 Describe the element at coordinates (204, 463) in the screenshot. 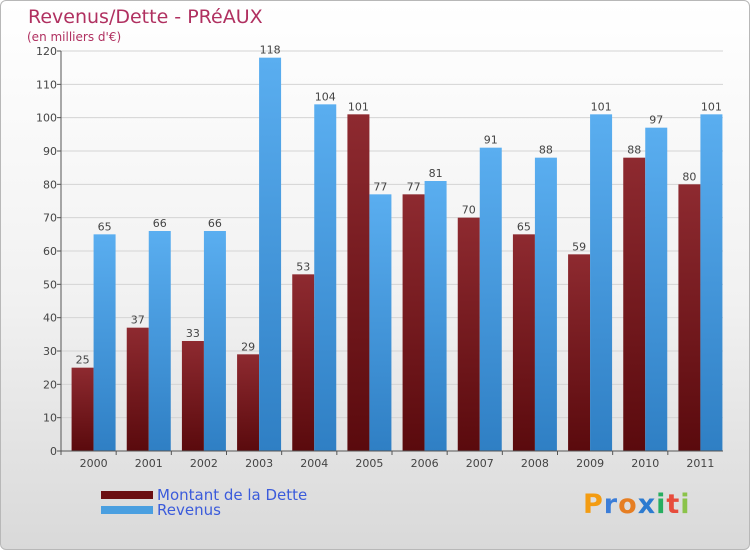

I see `x-tick-label: 2002` at that location.